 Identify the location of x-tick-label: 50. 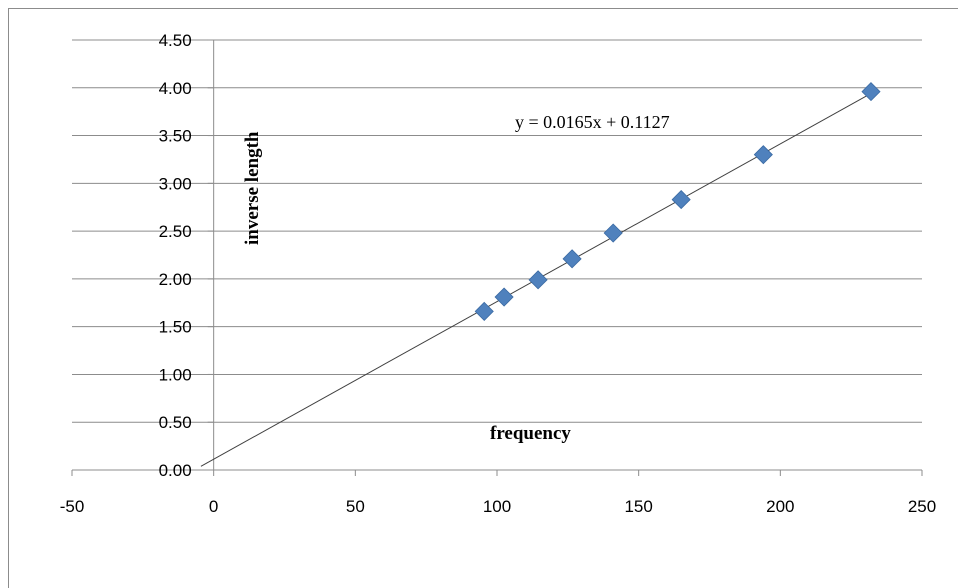
(355, 506).